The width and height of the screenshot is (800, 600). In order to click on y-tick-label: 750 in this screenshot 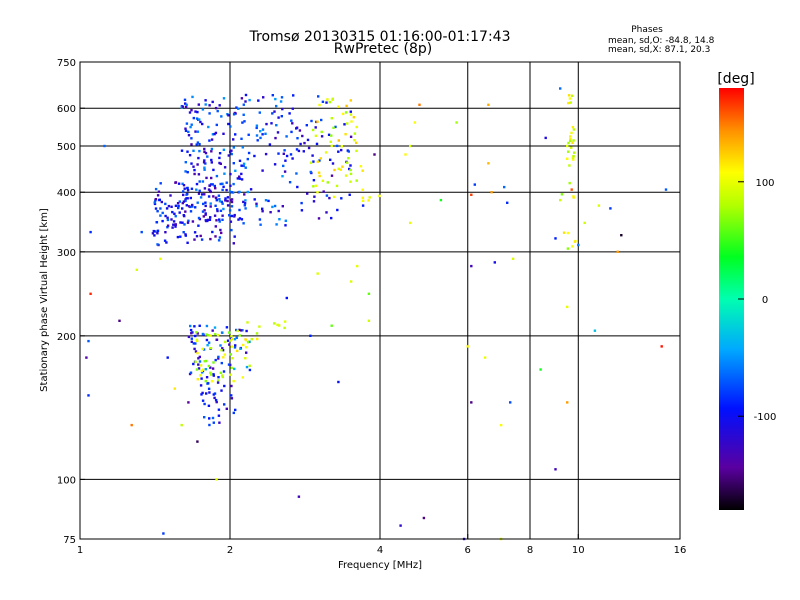, I will do `click(66, 63)`.